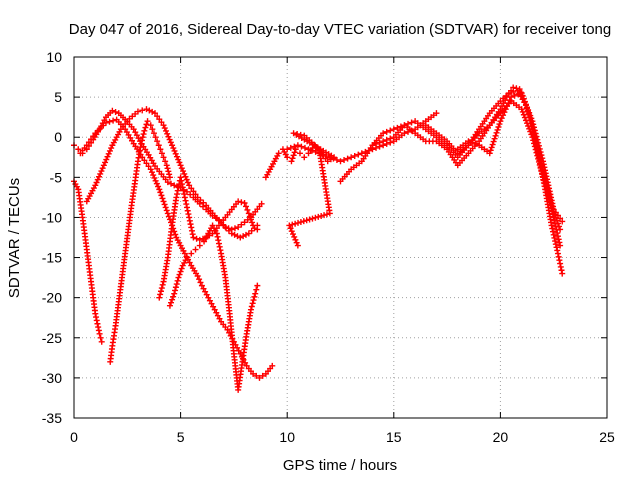 The image size is (640, 480). What do you see at coordinates (74, 437) in the screenshot?
I see `x-tick-label: 0` at bounding box center [74, 437].